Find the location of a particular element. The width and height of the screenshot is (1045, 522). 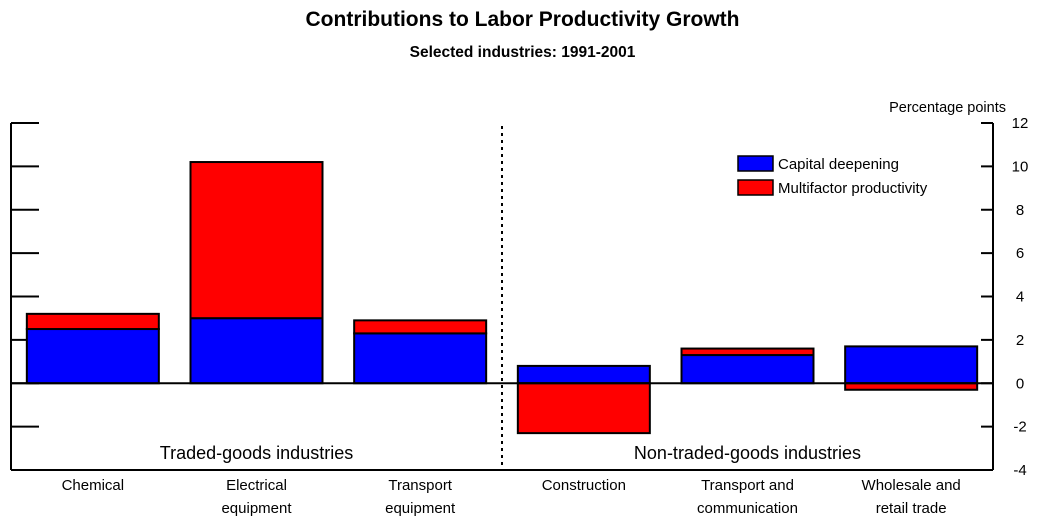

category-label: Chemical is located at coordinates (93, 485).